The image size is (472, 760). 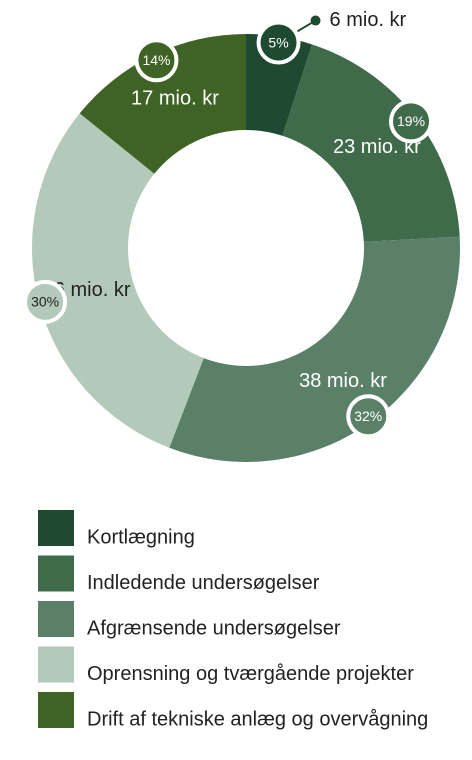 I want to click on percent-label: 30%, so click(x=45, y=302).